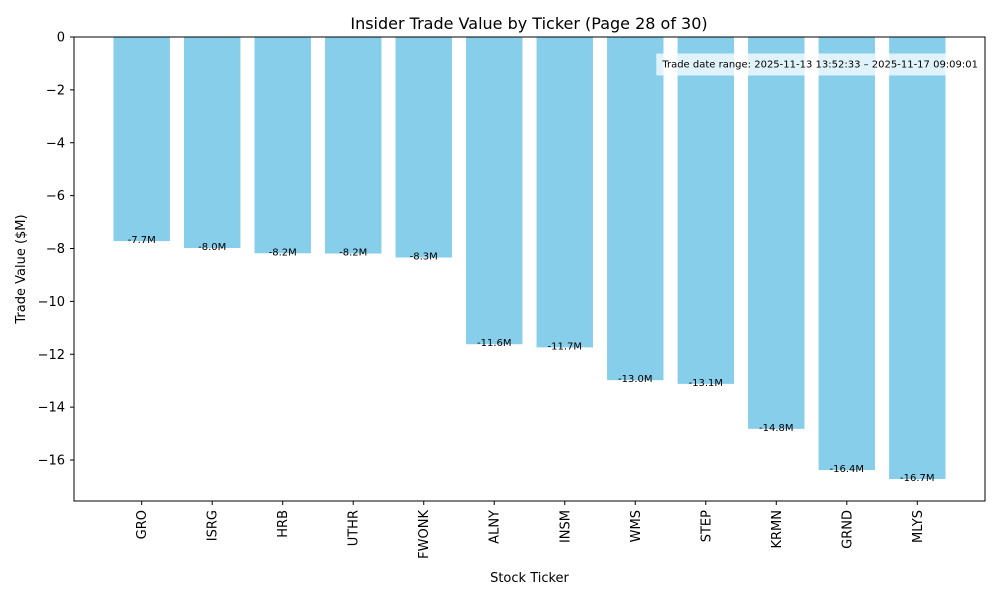  What do you see at coordinates (51, 355) in the screenshot?
I see `y-tick-label: −12` at bounding box center [51, 355].